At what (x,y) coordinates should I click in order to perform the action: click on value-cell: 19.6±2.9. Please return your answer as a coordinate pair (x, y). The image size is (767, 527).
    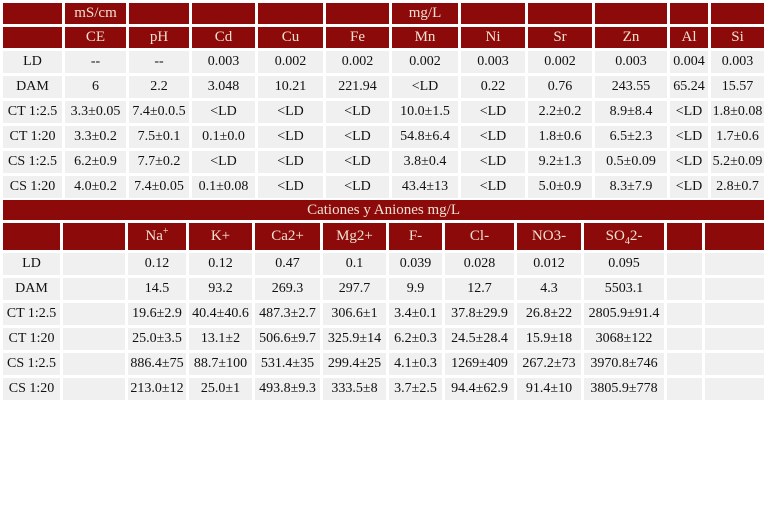
    Looking at the image, I should click on (157, 314).